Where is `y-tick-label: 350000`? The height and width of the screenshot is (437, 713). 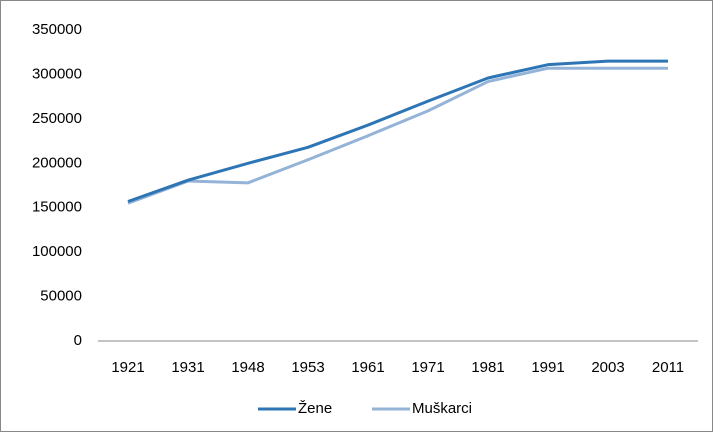 y-tick-label: 350000 is located at coordinates (57, 29).